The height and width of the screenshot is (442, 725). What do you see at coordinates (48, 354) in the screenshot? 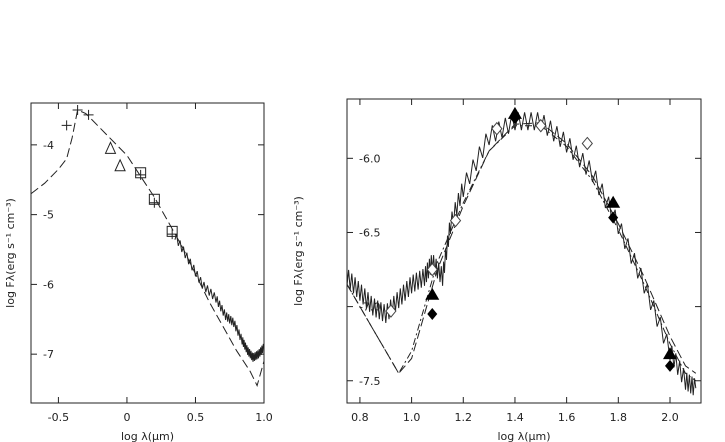
I see `y-tick-label: -7` at bounding box center [48, 354].